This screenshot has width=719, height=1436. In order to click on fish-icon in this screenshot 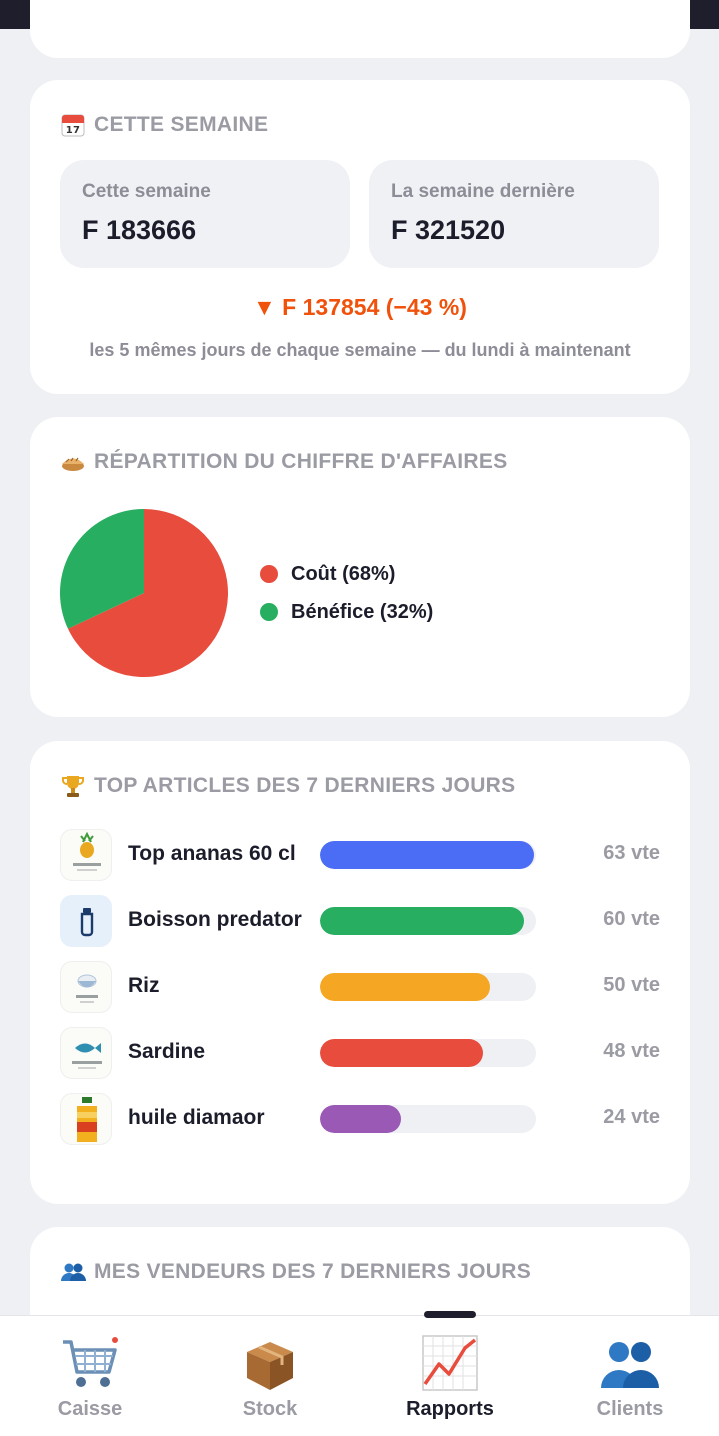, I will do `click(86, 1053)`.